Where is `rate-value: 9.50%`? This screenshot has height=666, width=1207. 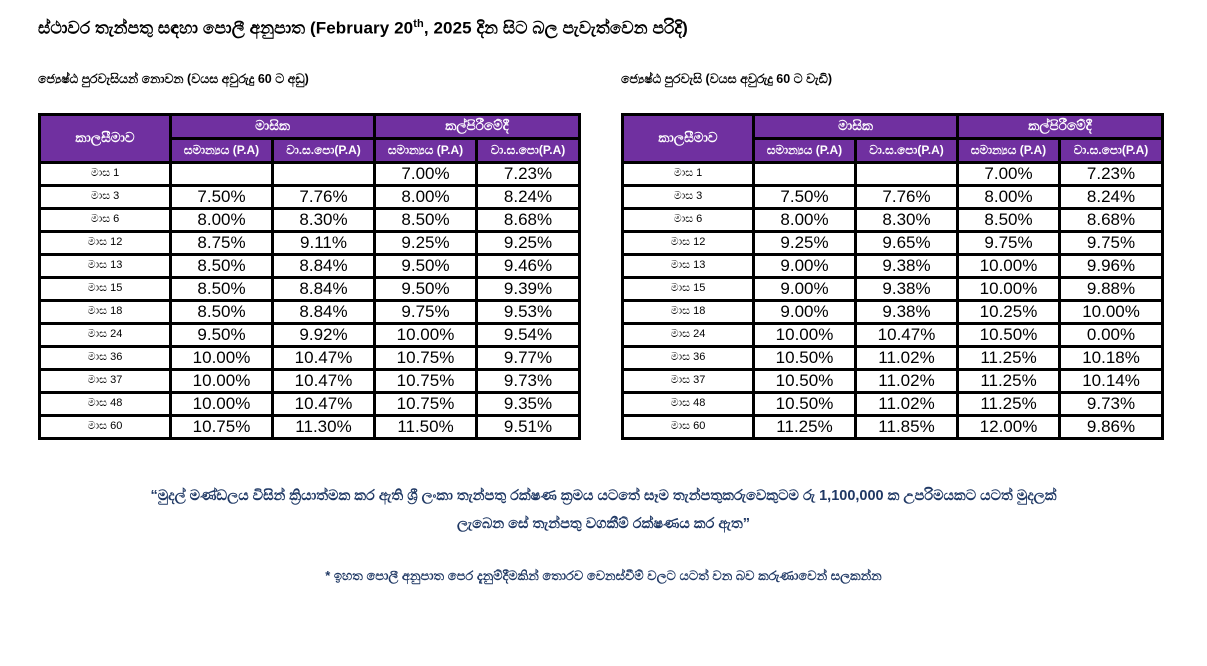 rate-value: 9.50% is located at coordinates (426, 265).